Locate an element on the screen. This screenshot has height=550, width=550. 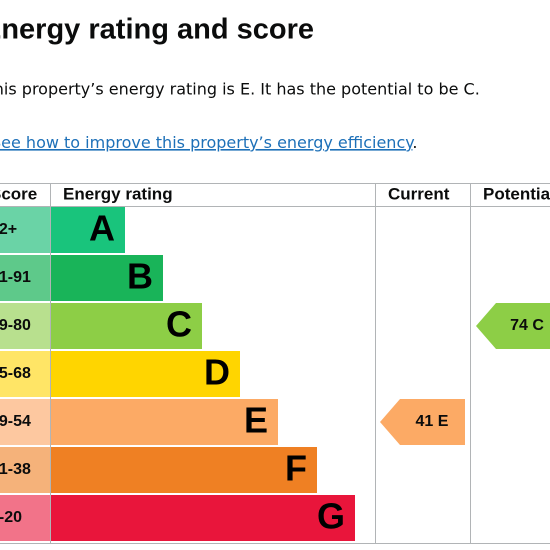
potential-arrow is located at coordinates (513, 326).